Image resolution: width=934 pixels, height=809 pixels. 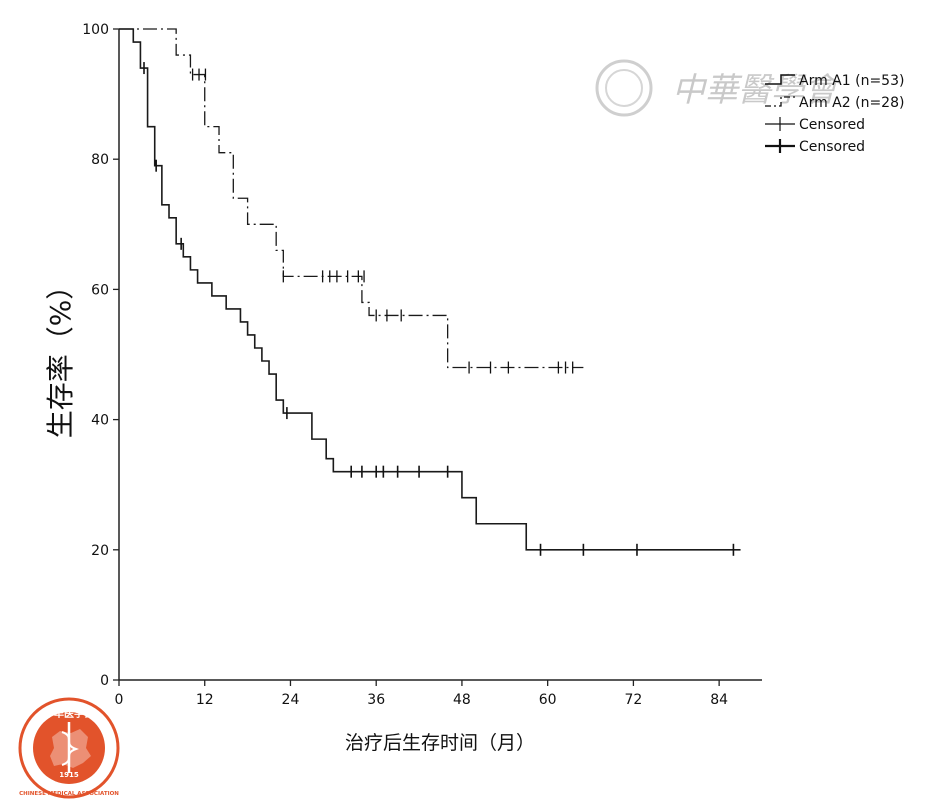 I want to click on watermark: 中華醫學會, so click(x=718, y=88).